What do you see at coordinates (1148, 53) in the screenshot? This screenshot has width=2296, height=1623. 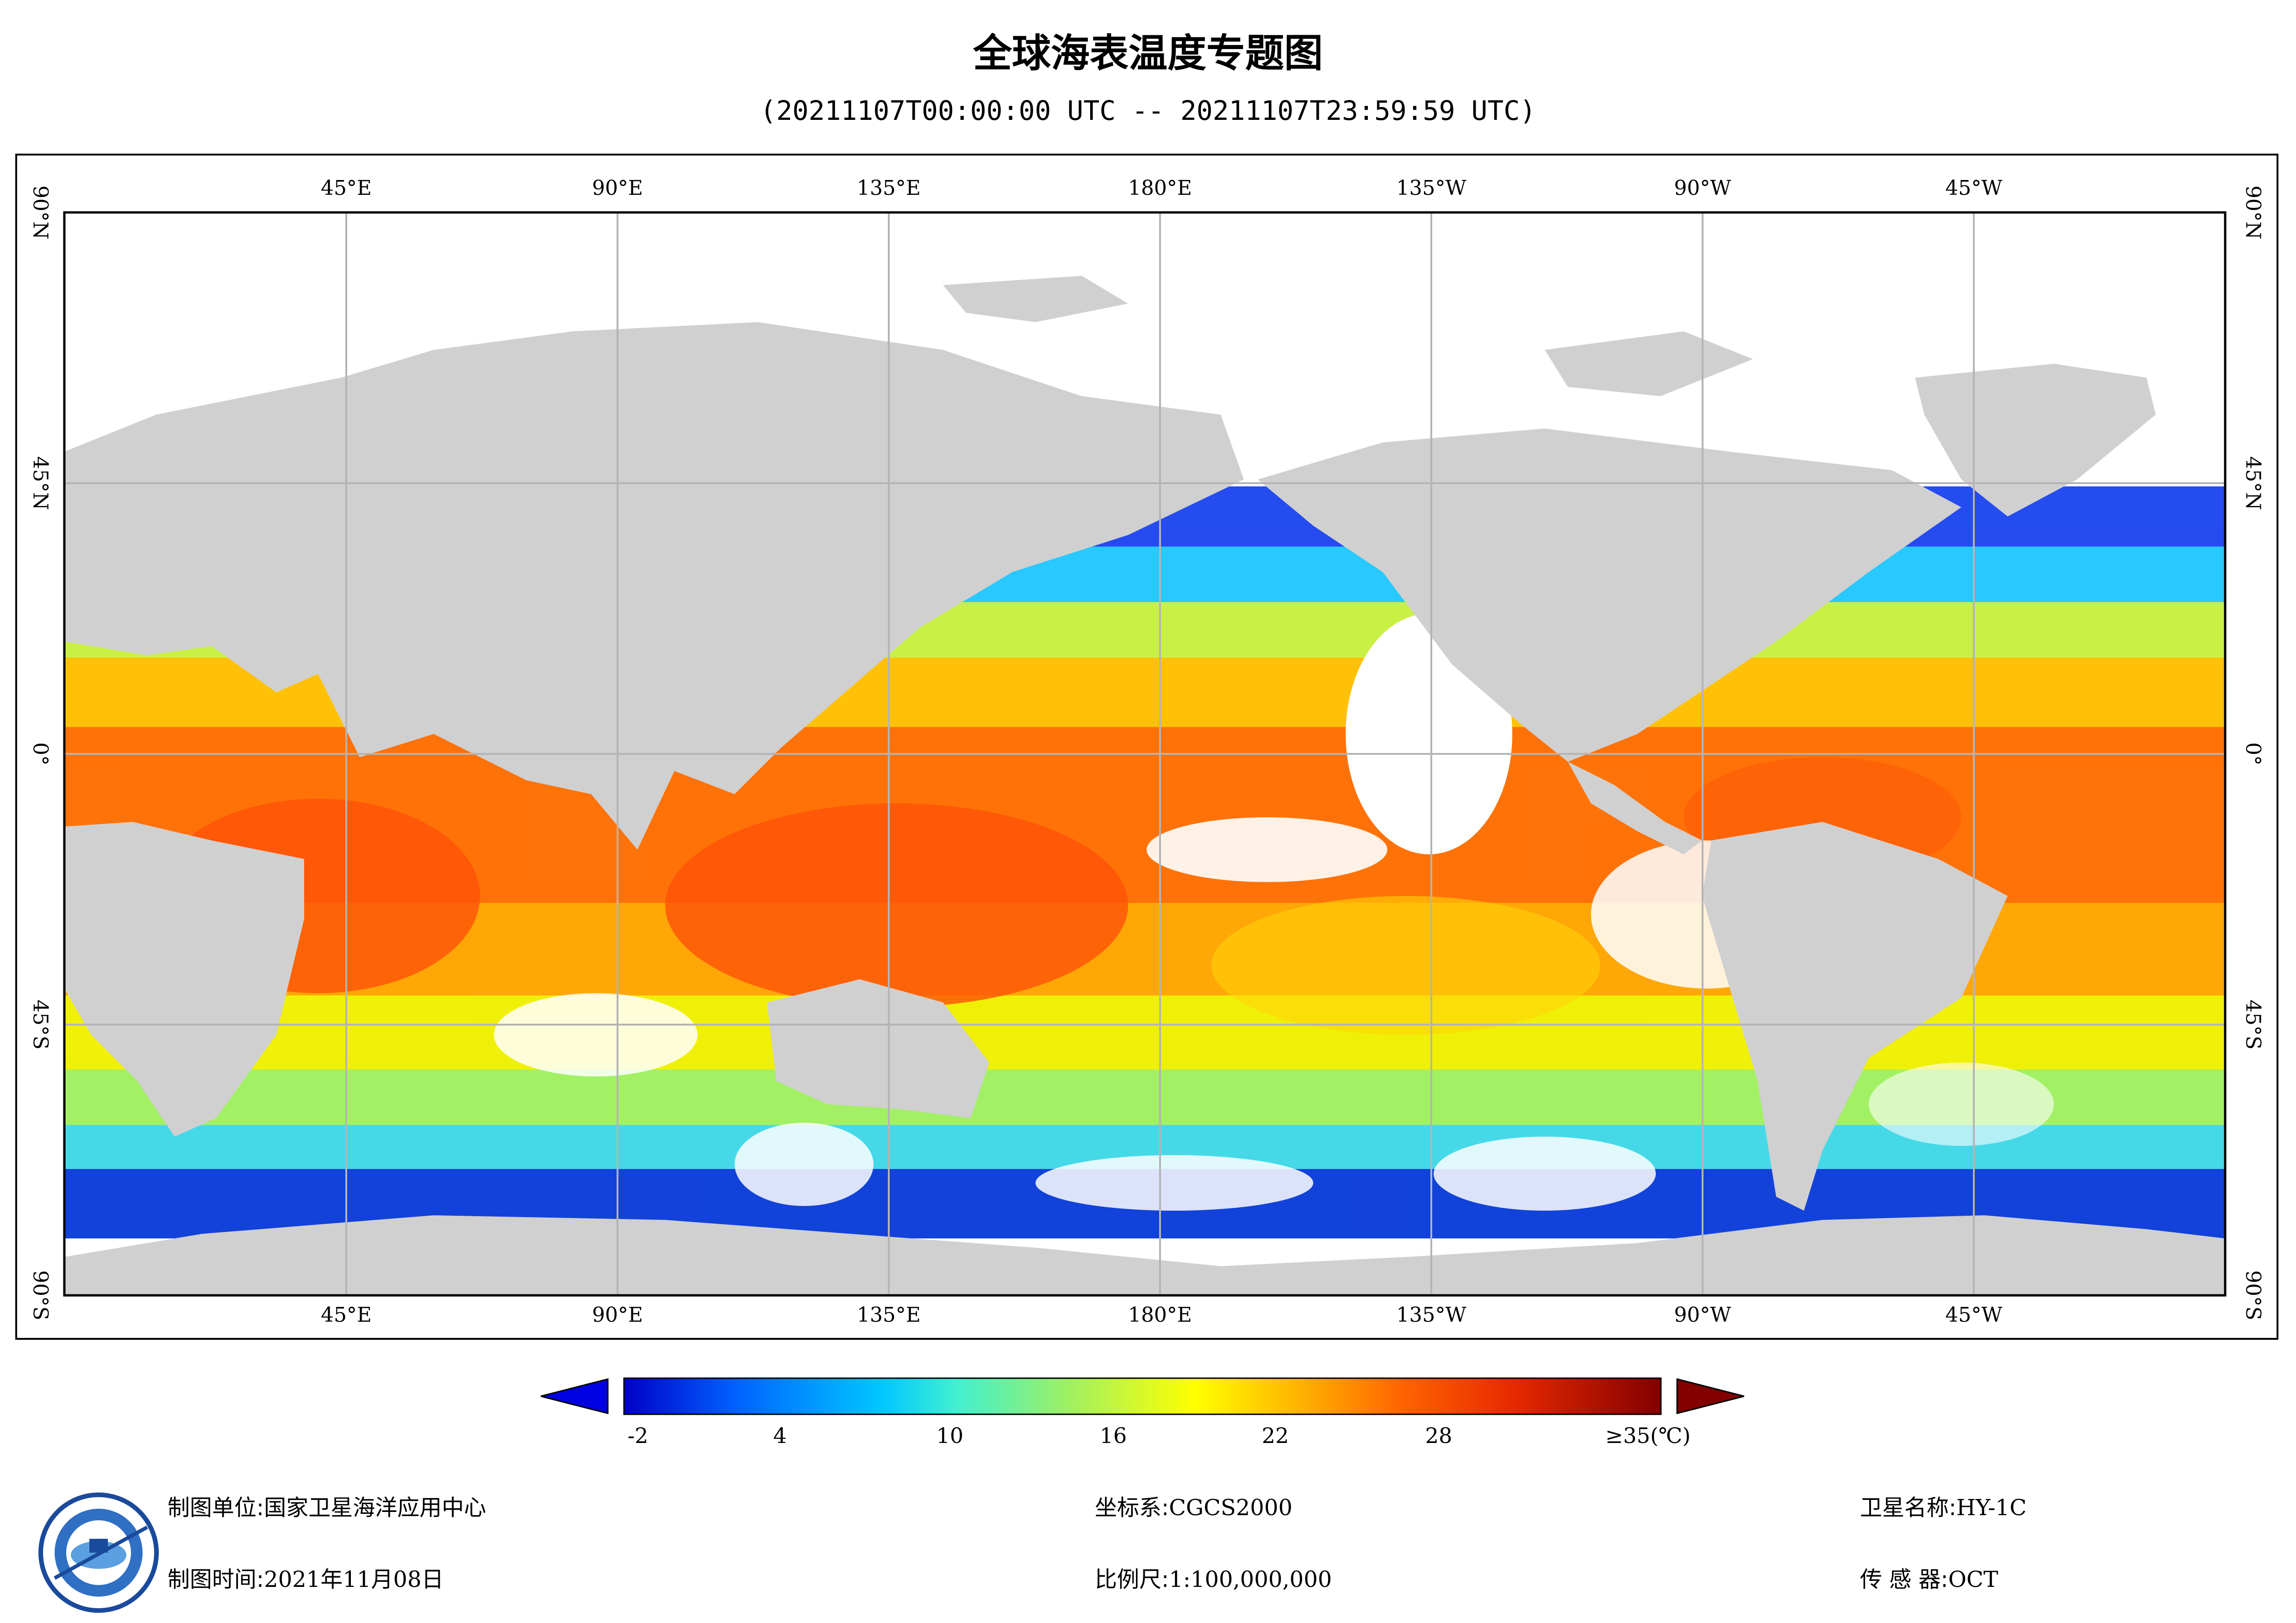 I see `map-title: 全球海表温度专题图` at bounding box center [1148, 53].